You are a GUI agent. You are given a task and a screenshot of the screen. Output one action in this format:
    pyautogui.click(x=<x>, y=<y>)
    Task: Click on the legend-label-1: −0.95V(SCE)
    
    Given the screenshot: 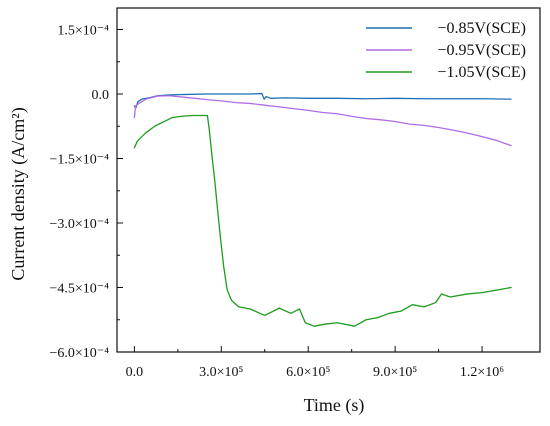 What is the action you would take?
    pyautogui.click(x=481, y=50)
    